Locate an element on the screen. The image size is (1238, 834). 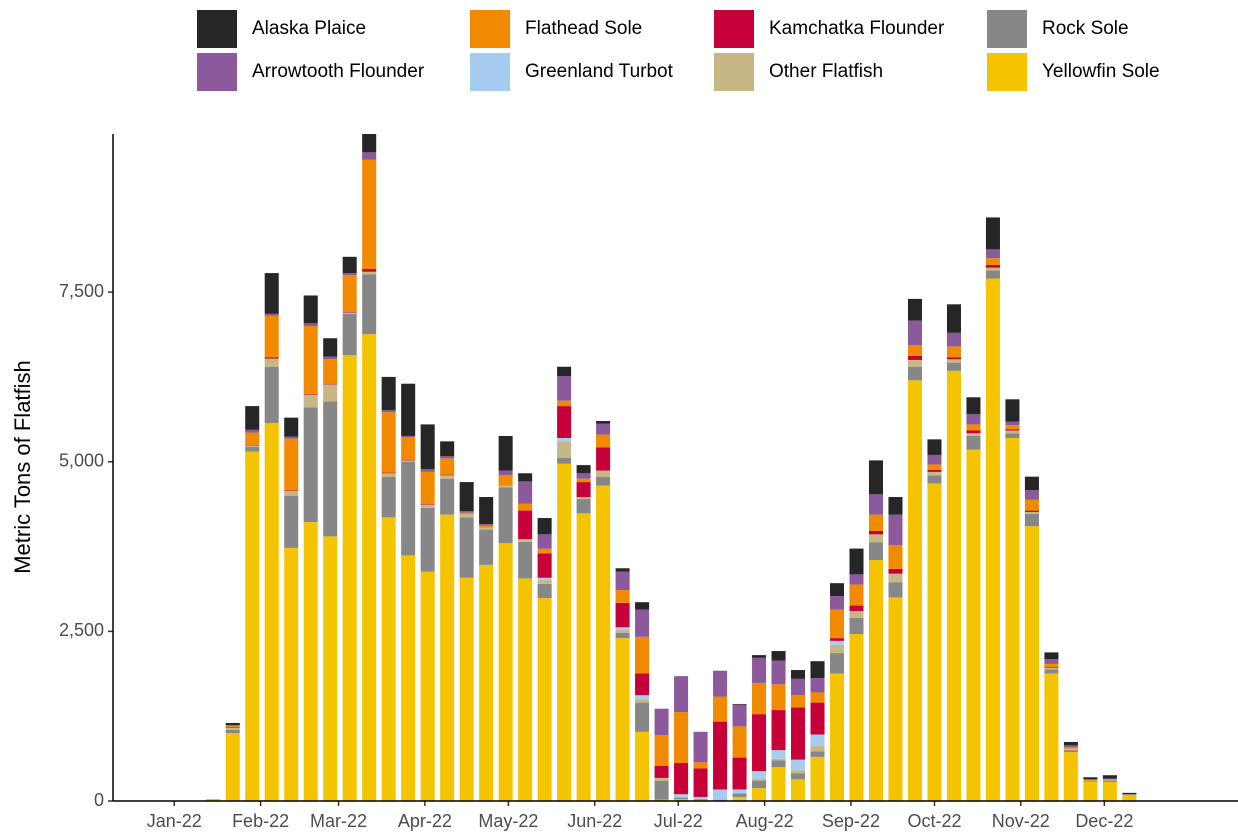
legend-label: Flathead Sole is located at coordinates (583, 28).